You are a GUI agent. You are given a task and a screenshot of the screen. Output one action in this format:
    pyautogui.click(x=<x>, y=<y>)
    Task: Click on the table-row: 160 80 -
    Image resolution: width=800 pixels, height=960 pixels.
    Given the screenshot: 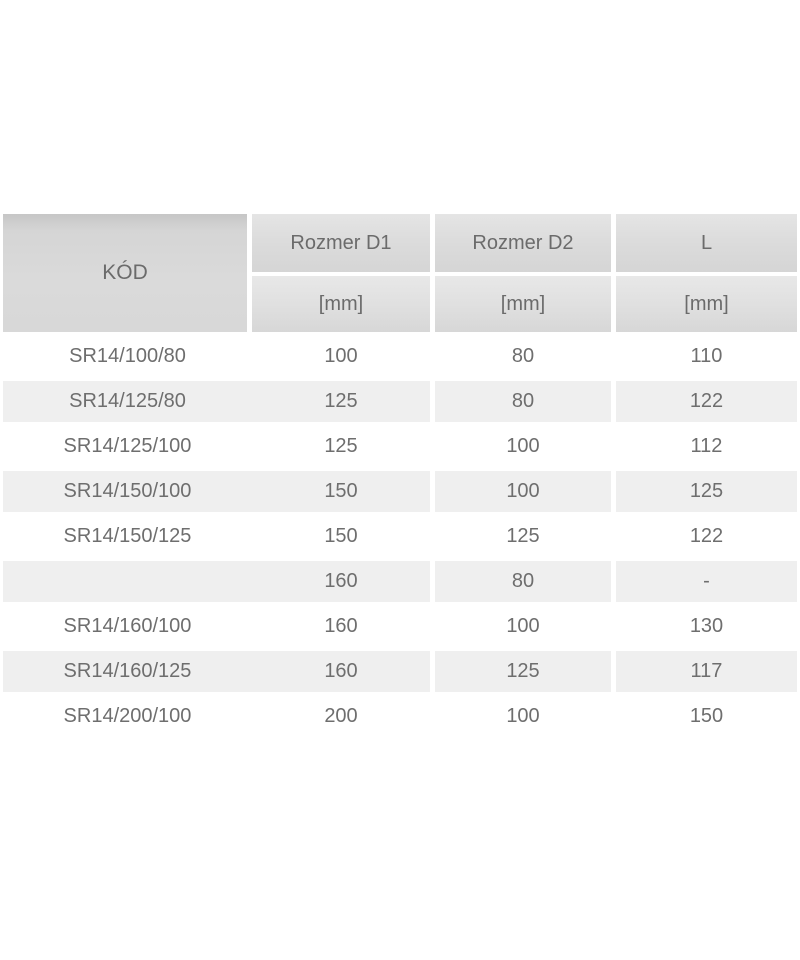 What is the action you would take?
    pyautogui.click(x=400, y=581)
    